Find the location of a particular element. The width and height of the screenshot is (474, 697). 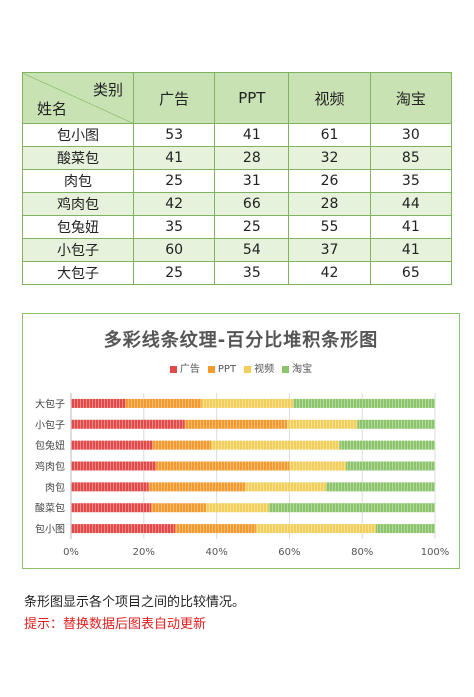

corner-header: 类别 姓名 is located at coordinates (78, 98).